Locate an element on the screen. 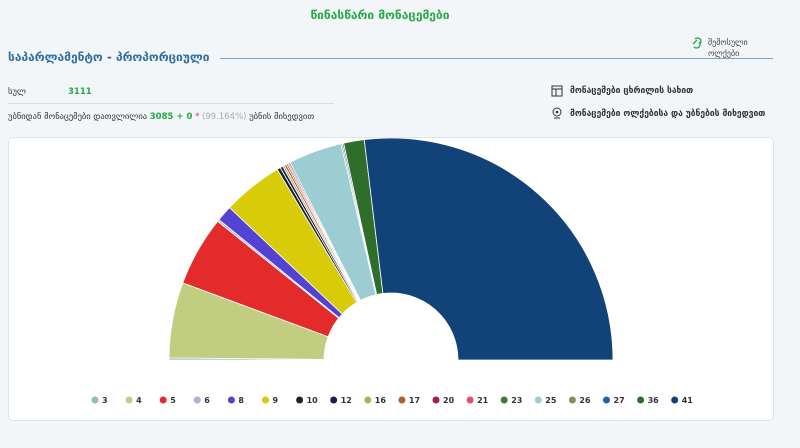  legend-label: 8 is located at coordinates (241, 400).